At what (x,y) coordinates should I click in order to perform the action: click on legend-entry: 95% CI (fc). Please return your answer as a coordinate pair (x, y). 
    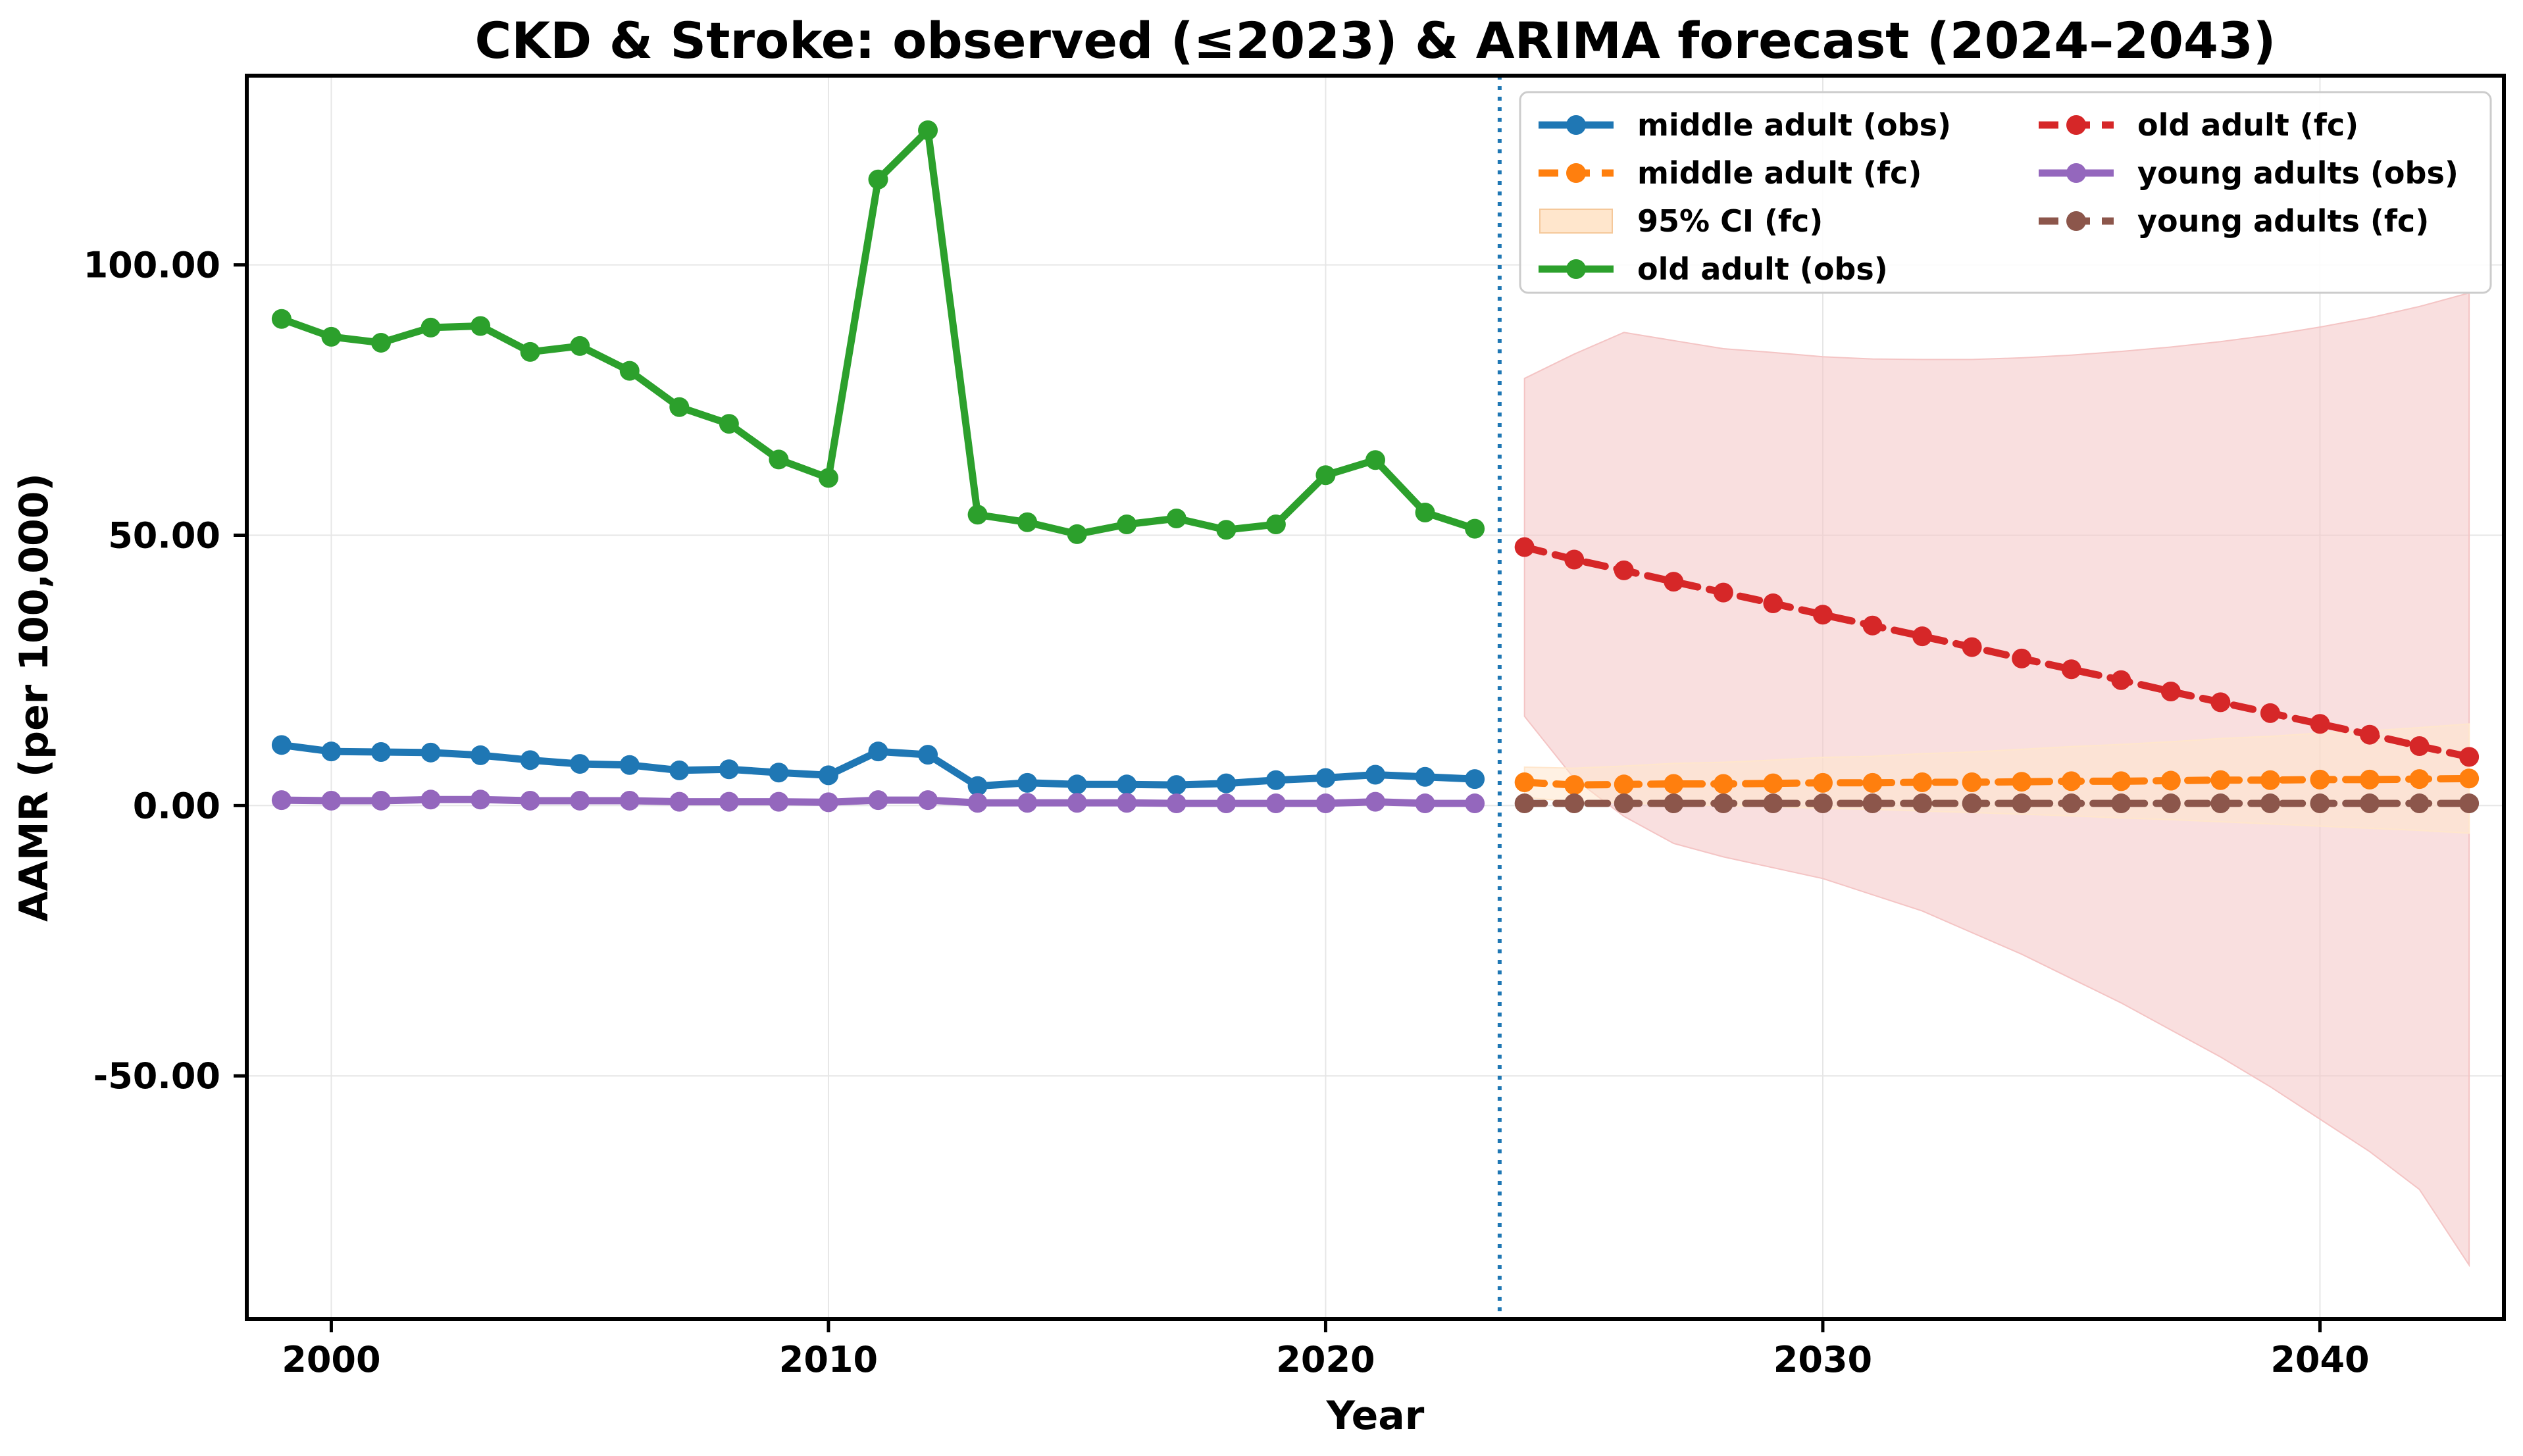
    Looking at the image, I should click on (1681, 221).